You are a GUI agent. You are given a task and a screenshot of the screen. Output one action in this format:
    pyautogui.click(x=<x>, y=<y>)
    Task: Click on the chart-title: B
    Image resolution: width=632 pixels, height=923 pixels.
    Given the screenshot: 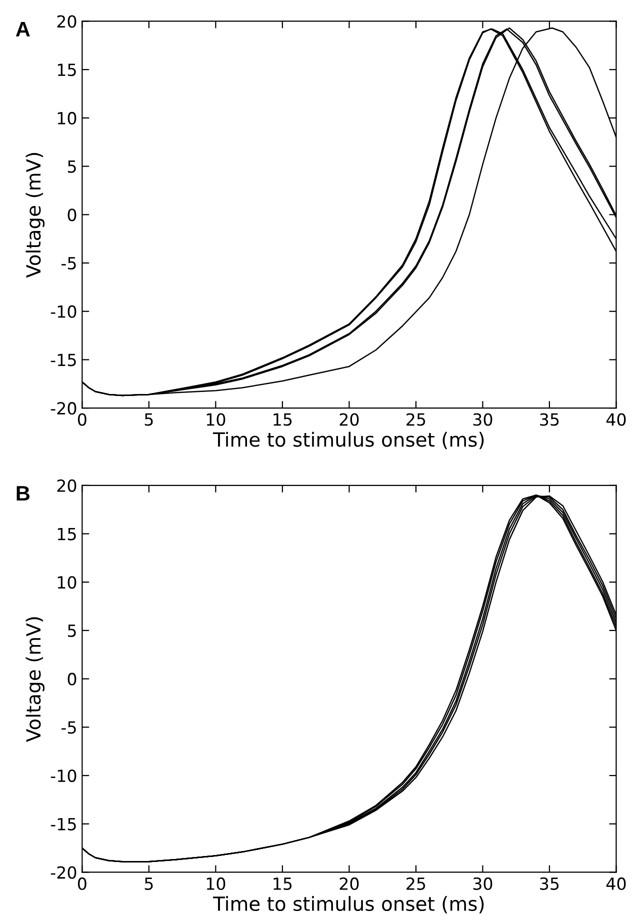 What is the action you would take?
    pyautogui.click(x=23, y=493)
    